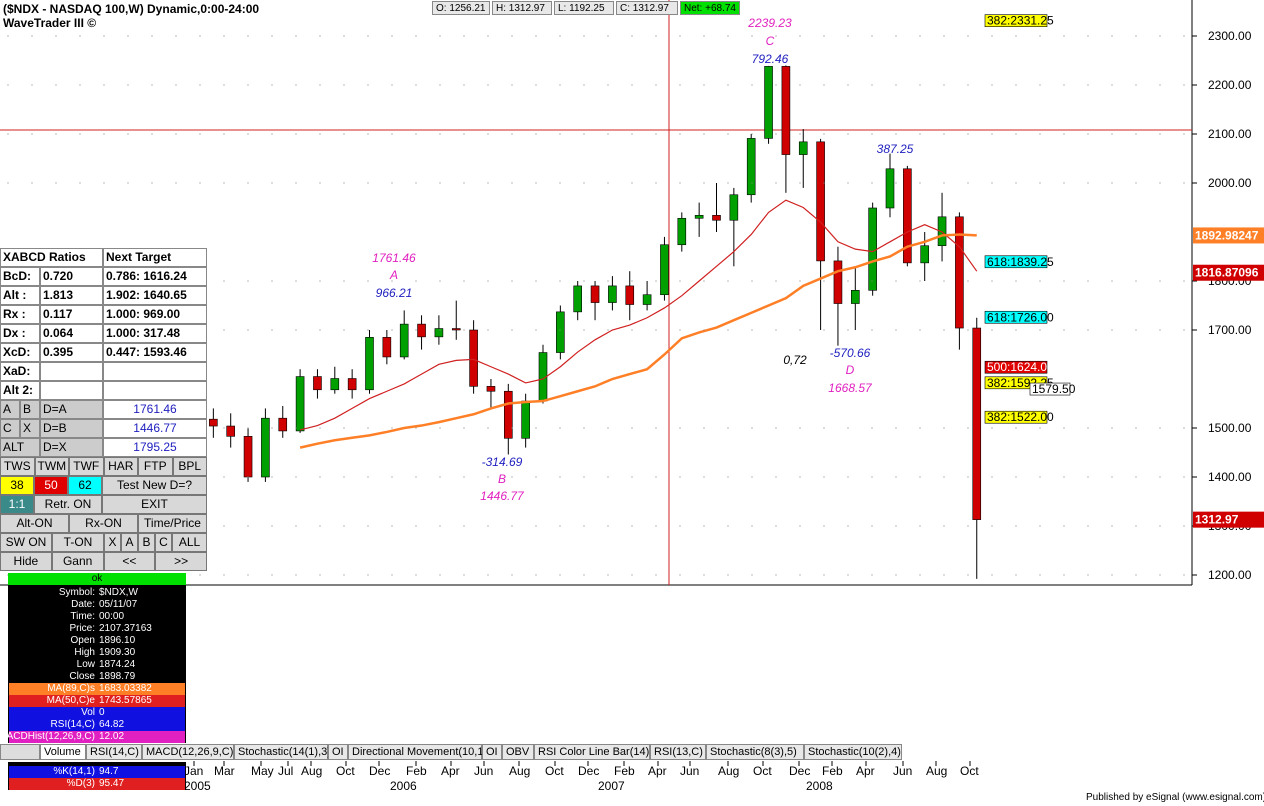 The width and height of the screenshot is (1264, 806). Describe the element at coordinates (97, 641) in the screenshot. I see `data-row: Open 1896.10` at that location.